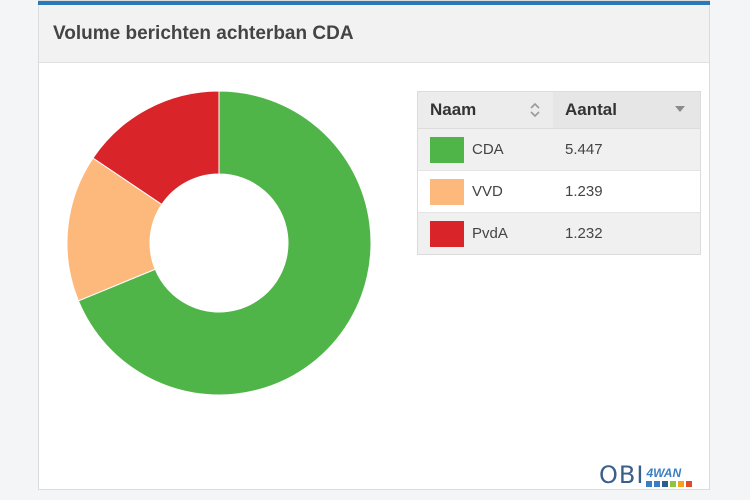  What do you see at coordinates (447, 149) in the screenshot?
I see `legend-swatch-cda` at bounding box center [447, 149].